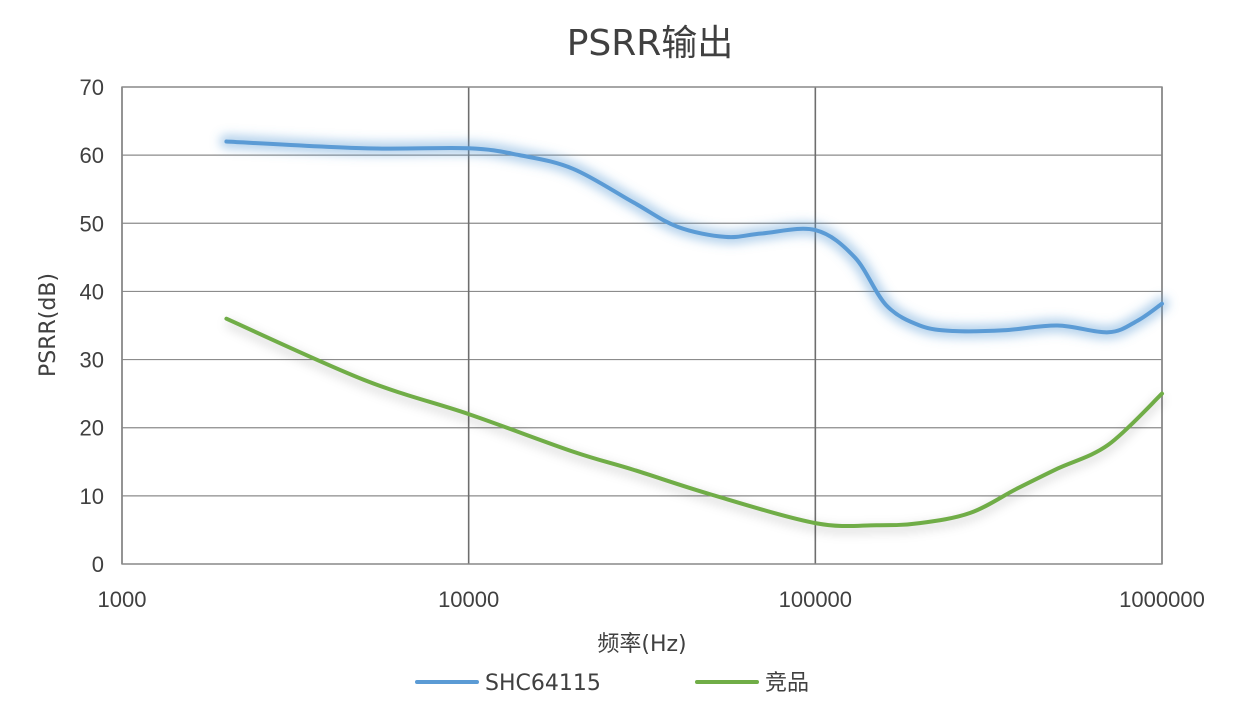 The image size is (1251, 712). Describe the element at coordinates (92, 360) in the screenshot. I see `y-tick-label: 30` at that location.